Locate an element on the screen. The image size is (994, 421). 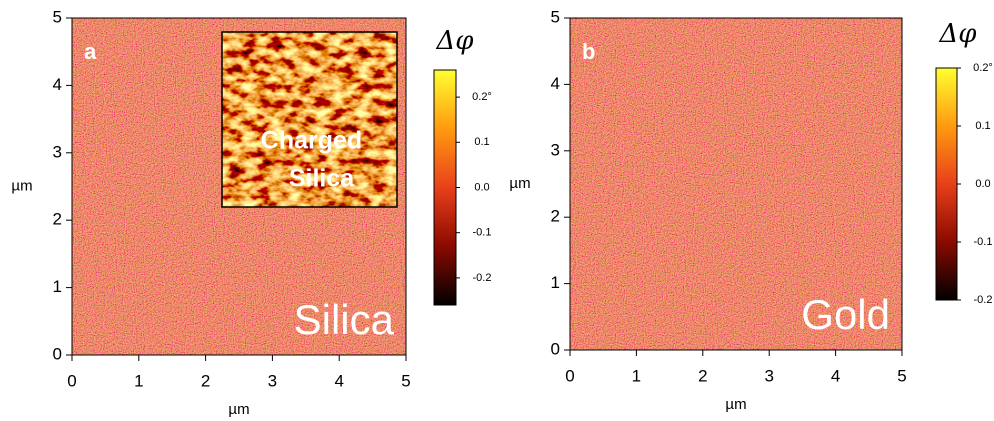
inset-frame is located at coordinates (309, 119).